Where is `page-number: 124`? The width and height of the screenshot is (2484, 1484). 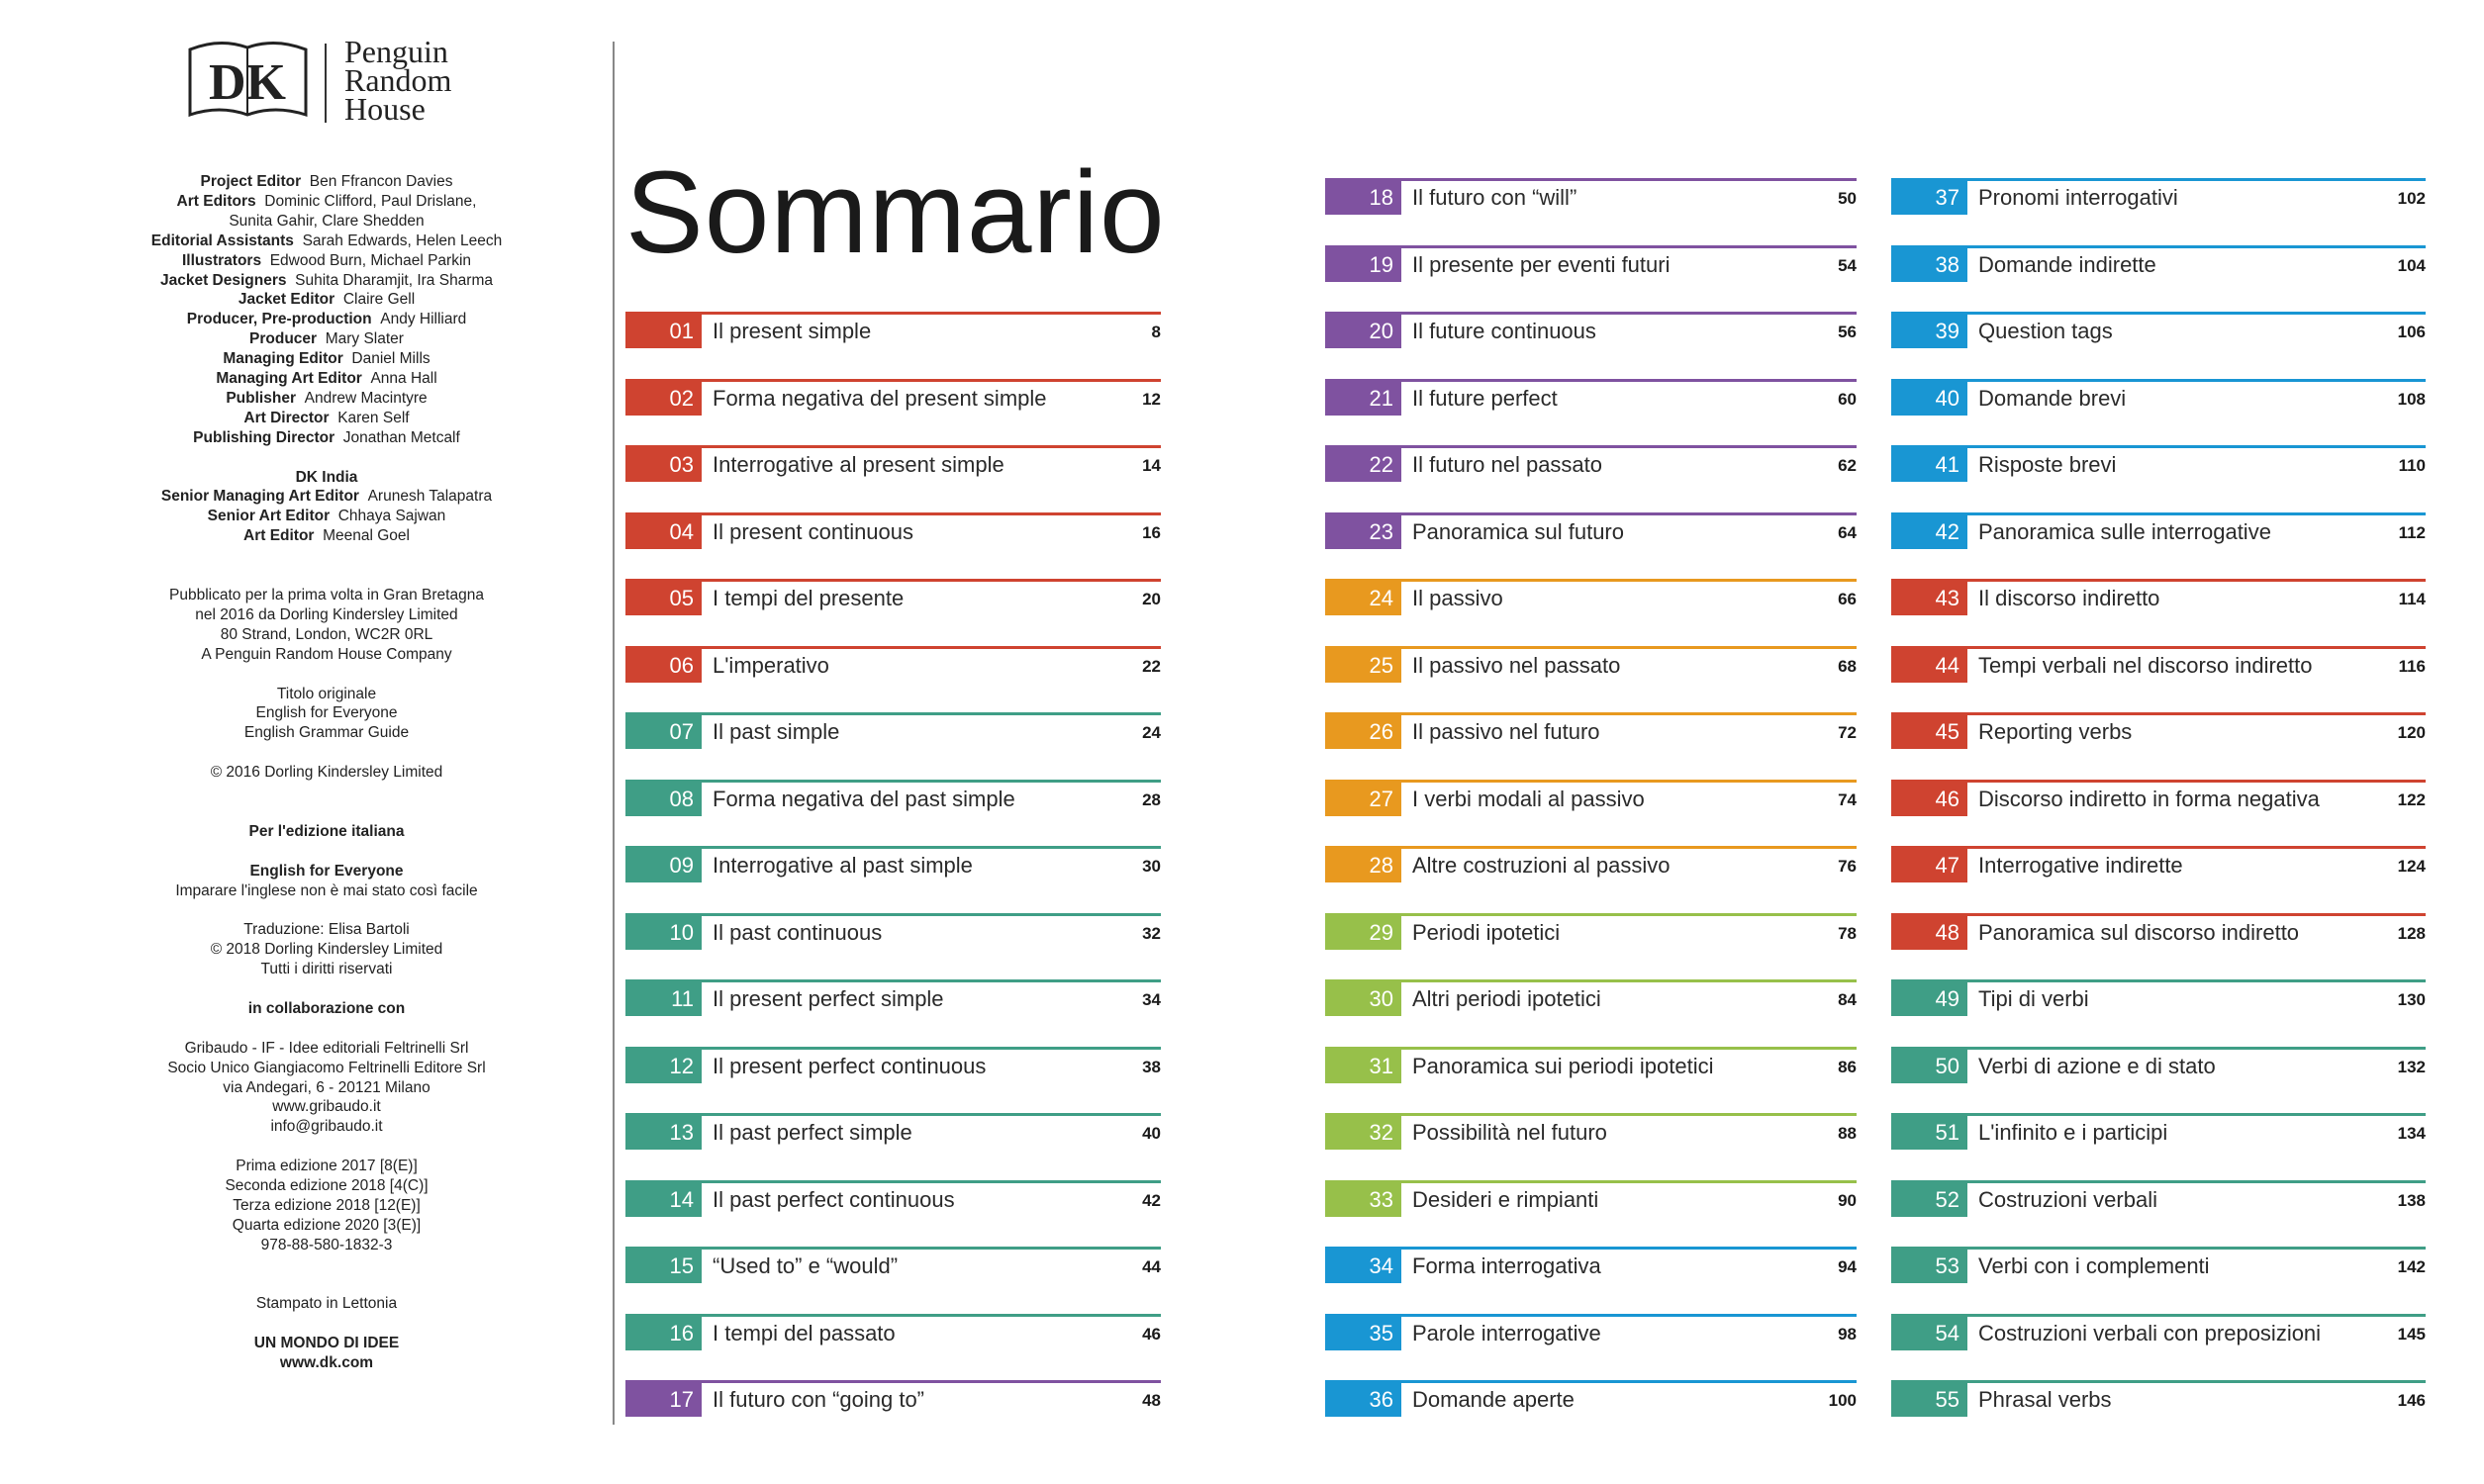 page-number: 124 is located at coordinates (2412, 866).